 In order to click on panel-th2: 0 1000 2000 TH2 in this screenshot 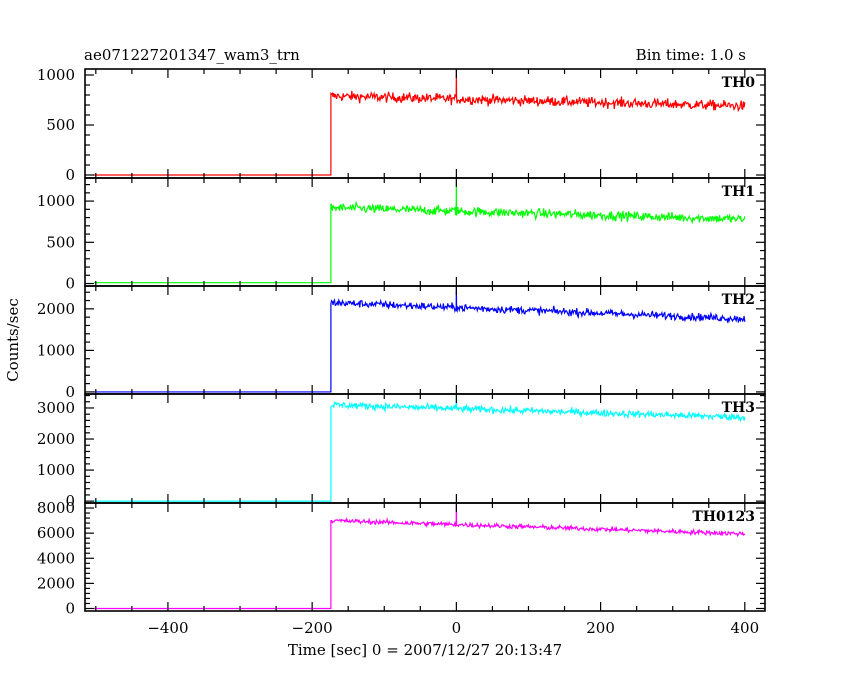, I will do `click(401, 343)`.